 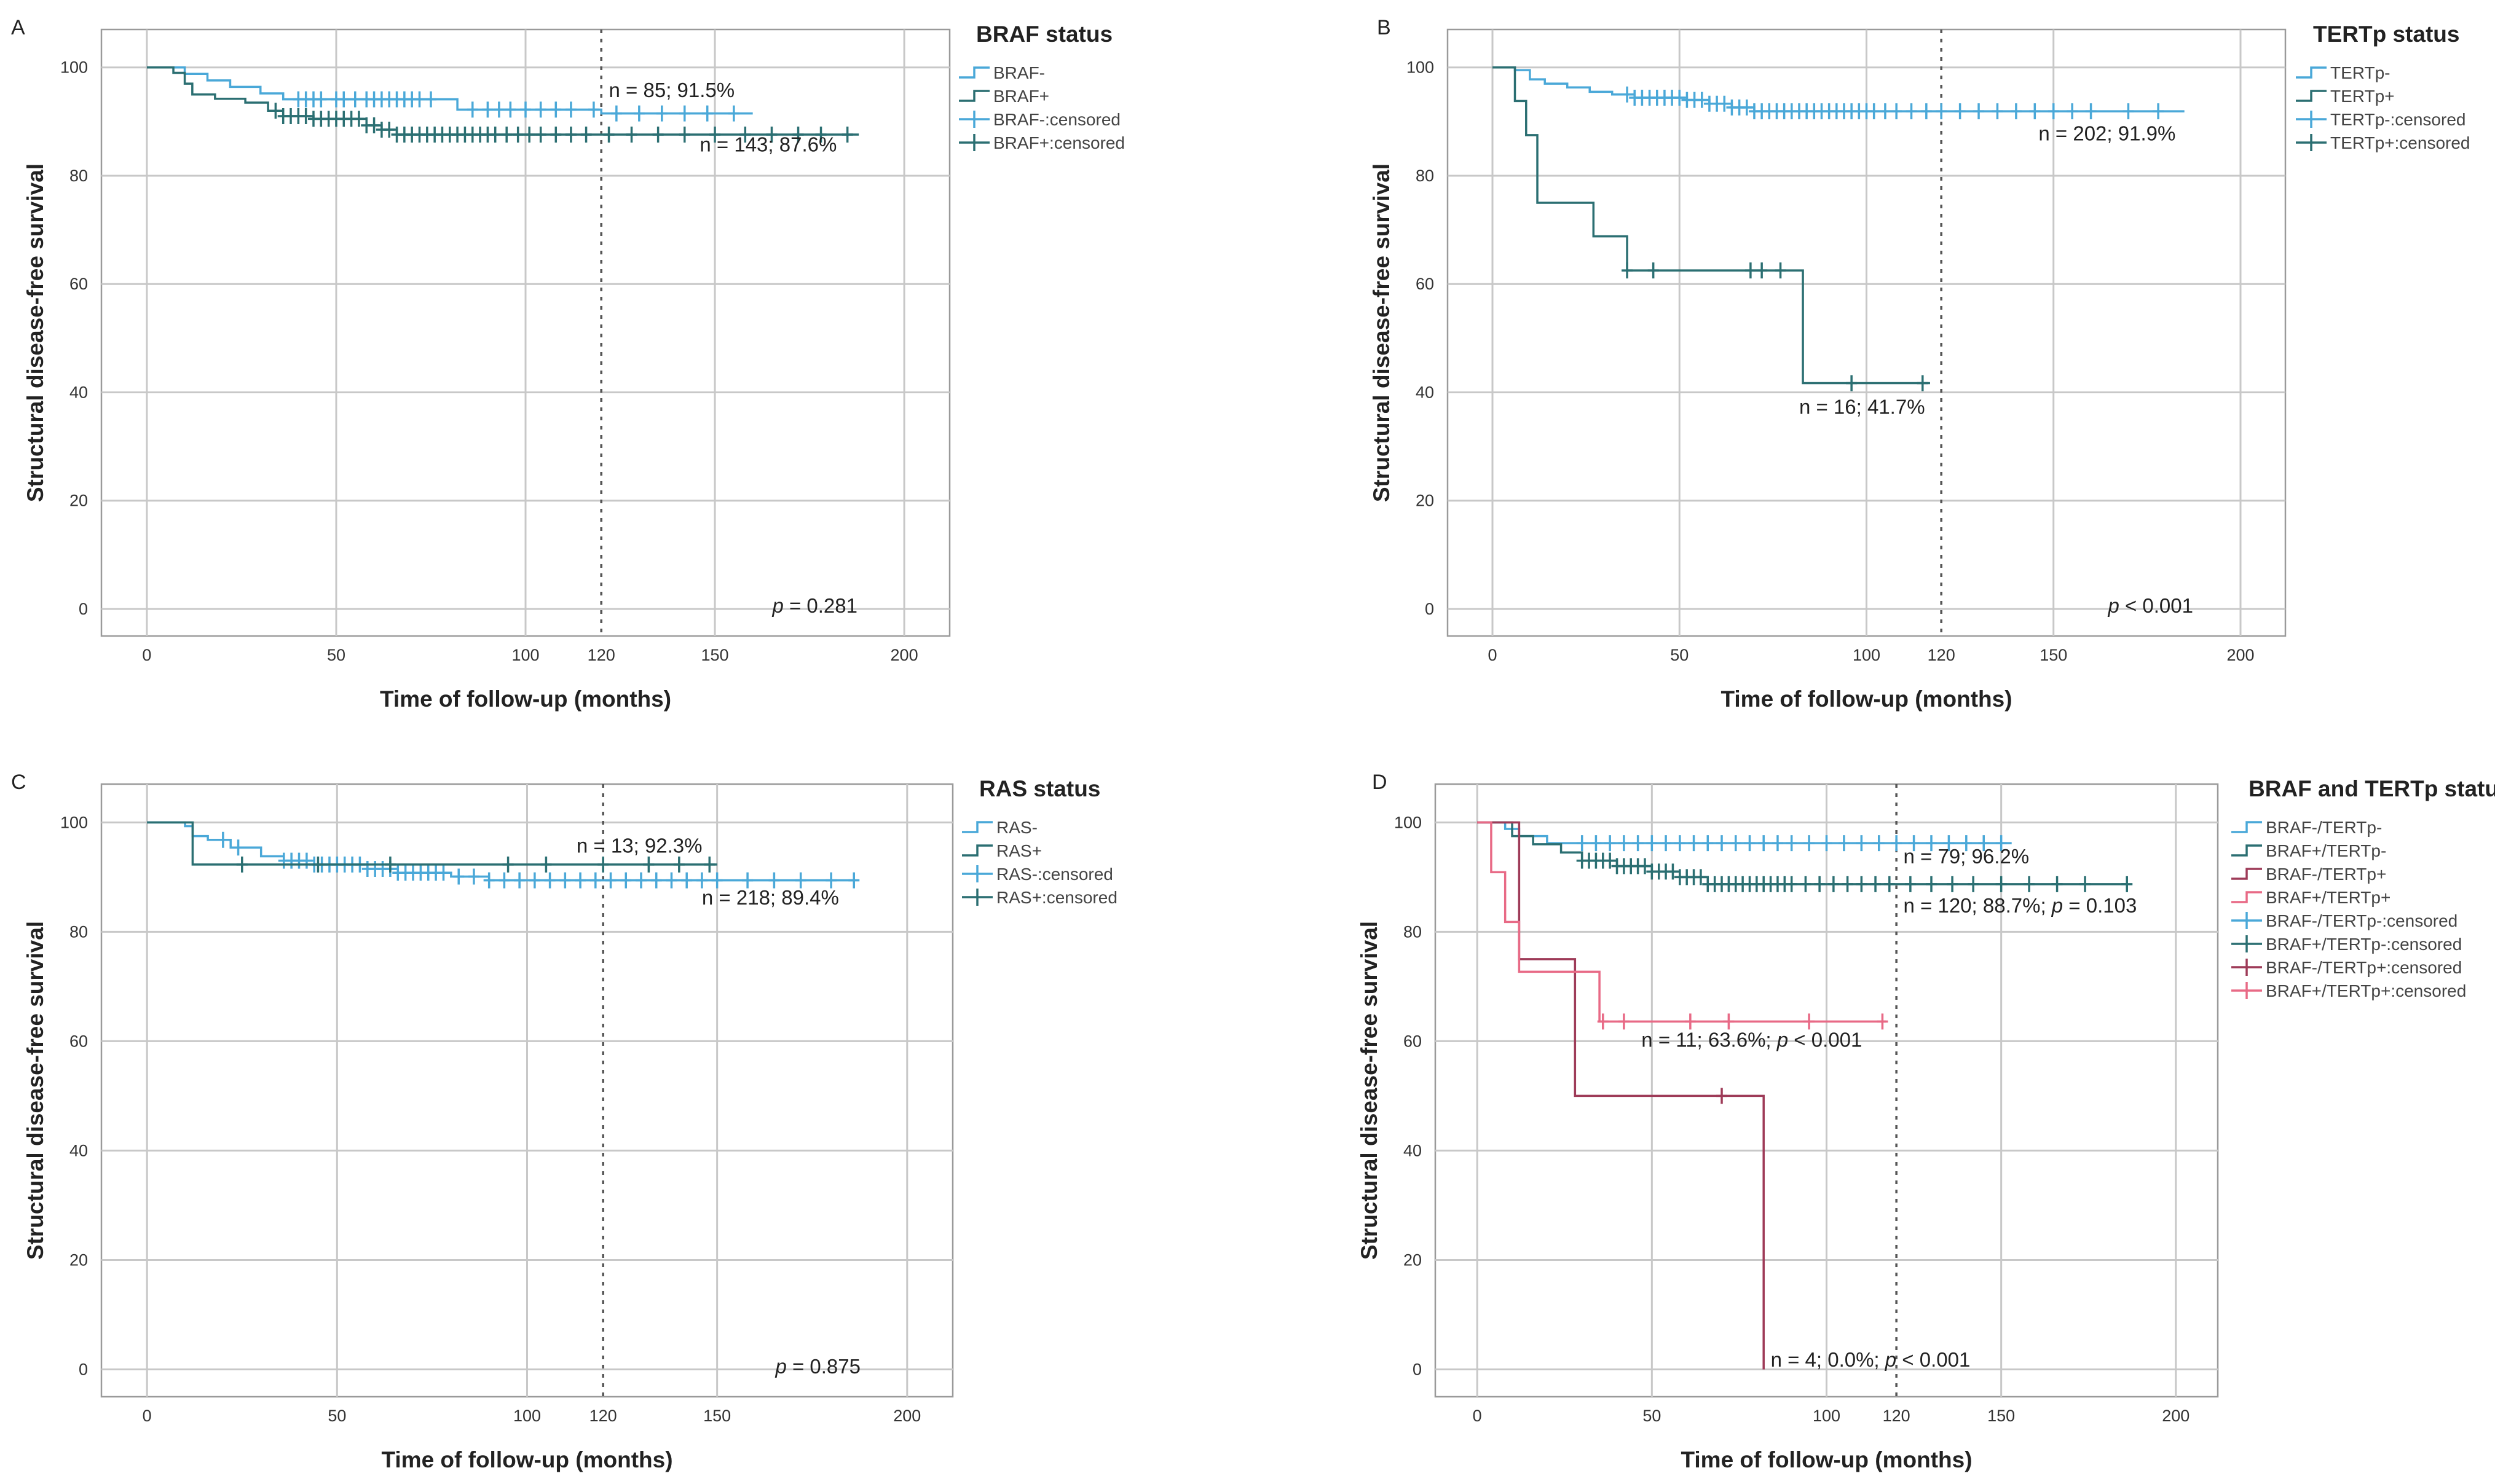 What do you see at coordinates (1021, 96) in the screenshot?
I see `legend-item-label: BRAF+` at bounding box center [1021, 96].